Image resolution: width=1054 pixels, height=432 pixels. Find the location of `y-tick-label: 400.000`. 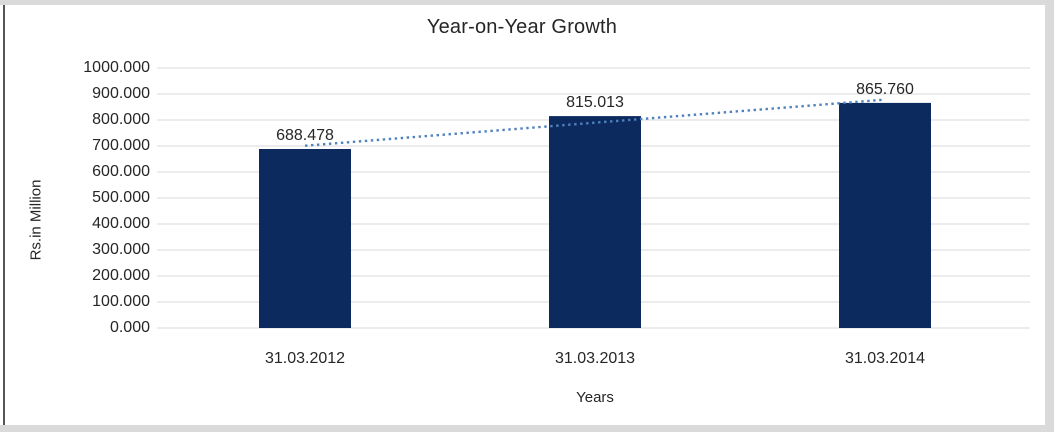

y-tick-label: 400.000 is located at coordinates (121, 223).